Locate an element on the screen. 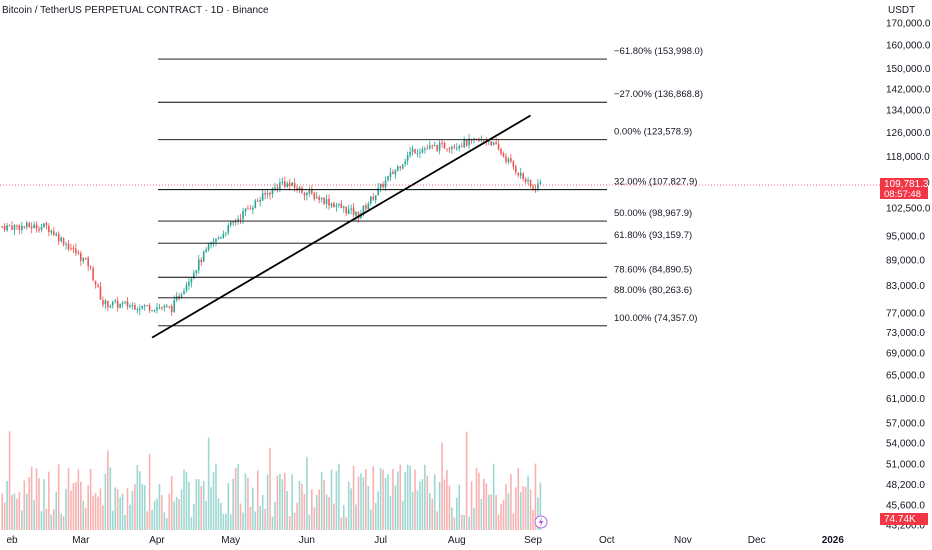 The height and width of the screenshot is (550, 932). price-tick-label: 89,000.0 is located at coordinates (905, 260).